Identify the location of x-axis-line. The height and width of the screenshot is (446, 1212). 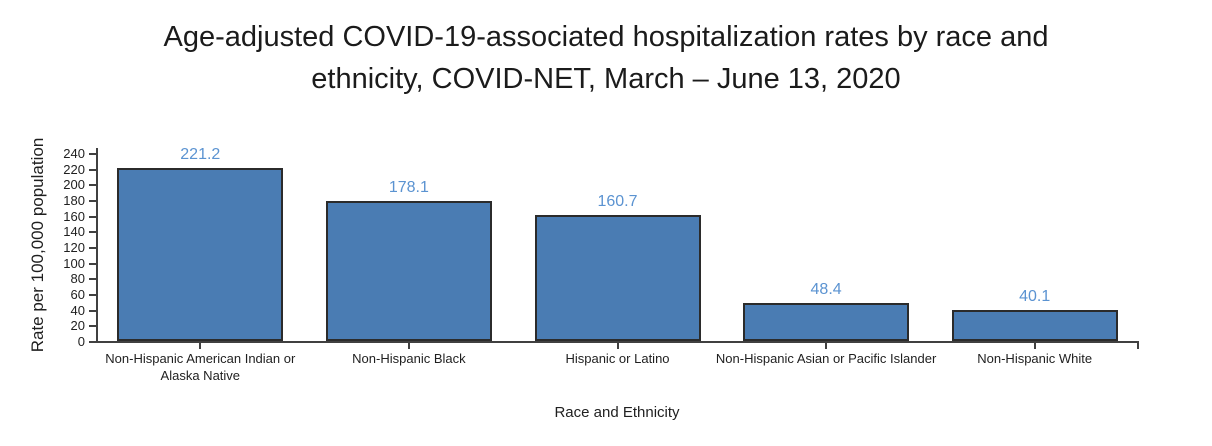
(617, 342).